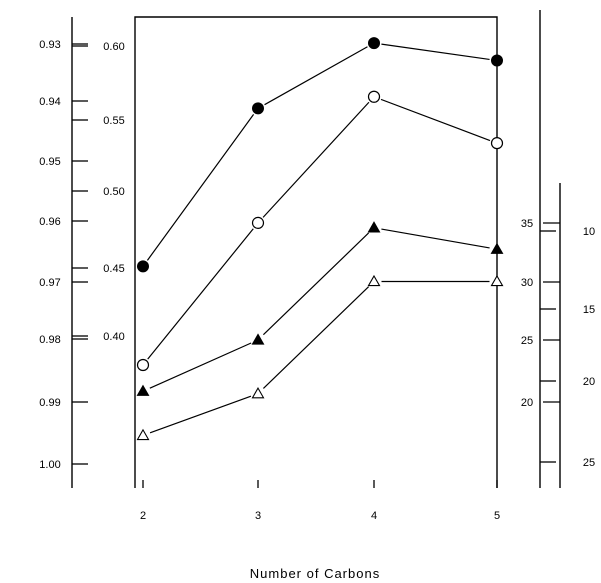 The height and width of the screenshot is (583, 601). Describe the element at coordinates (589, 232) in the screenshot. I see `axis4-tick-label: 10` at that location.